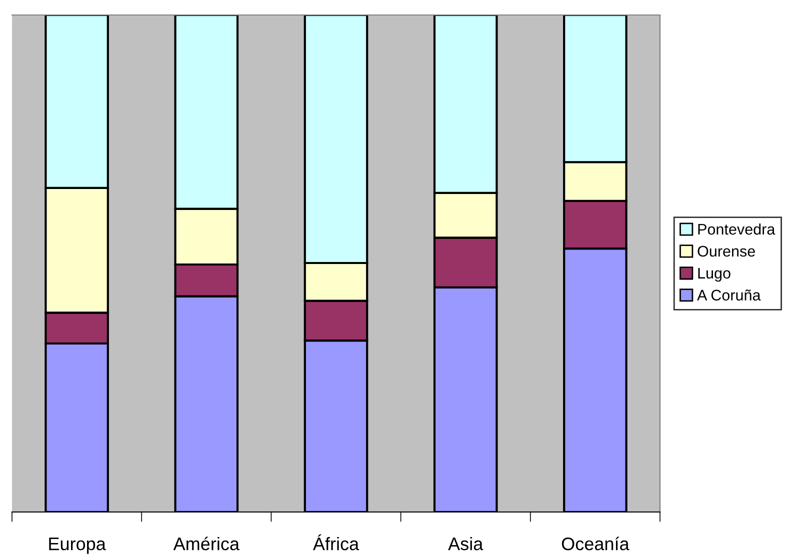 This screenshot has height=560, width=812. Describe the element at coordinates (336, 542) in the screenshot. I see `x-tick-label: África` at that location.